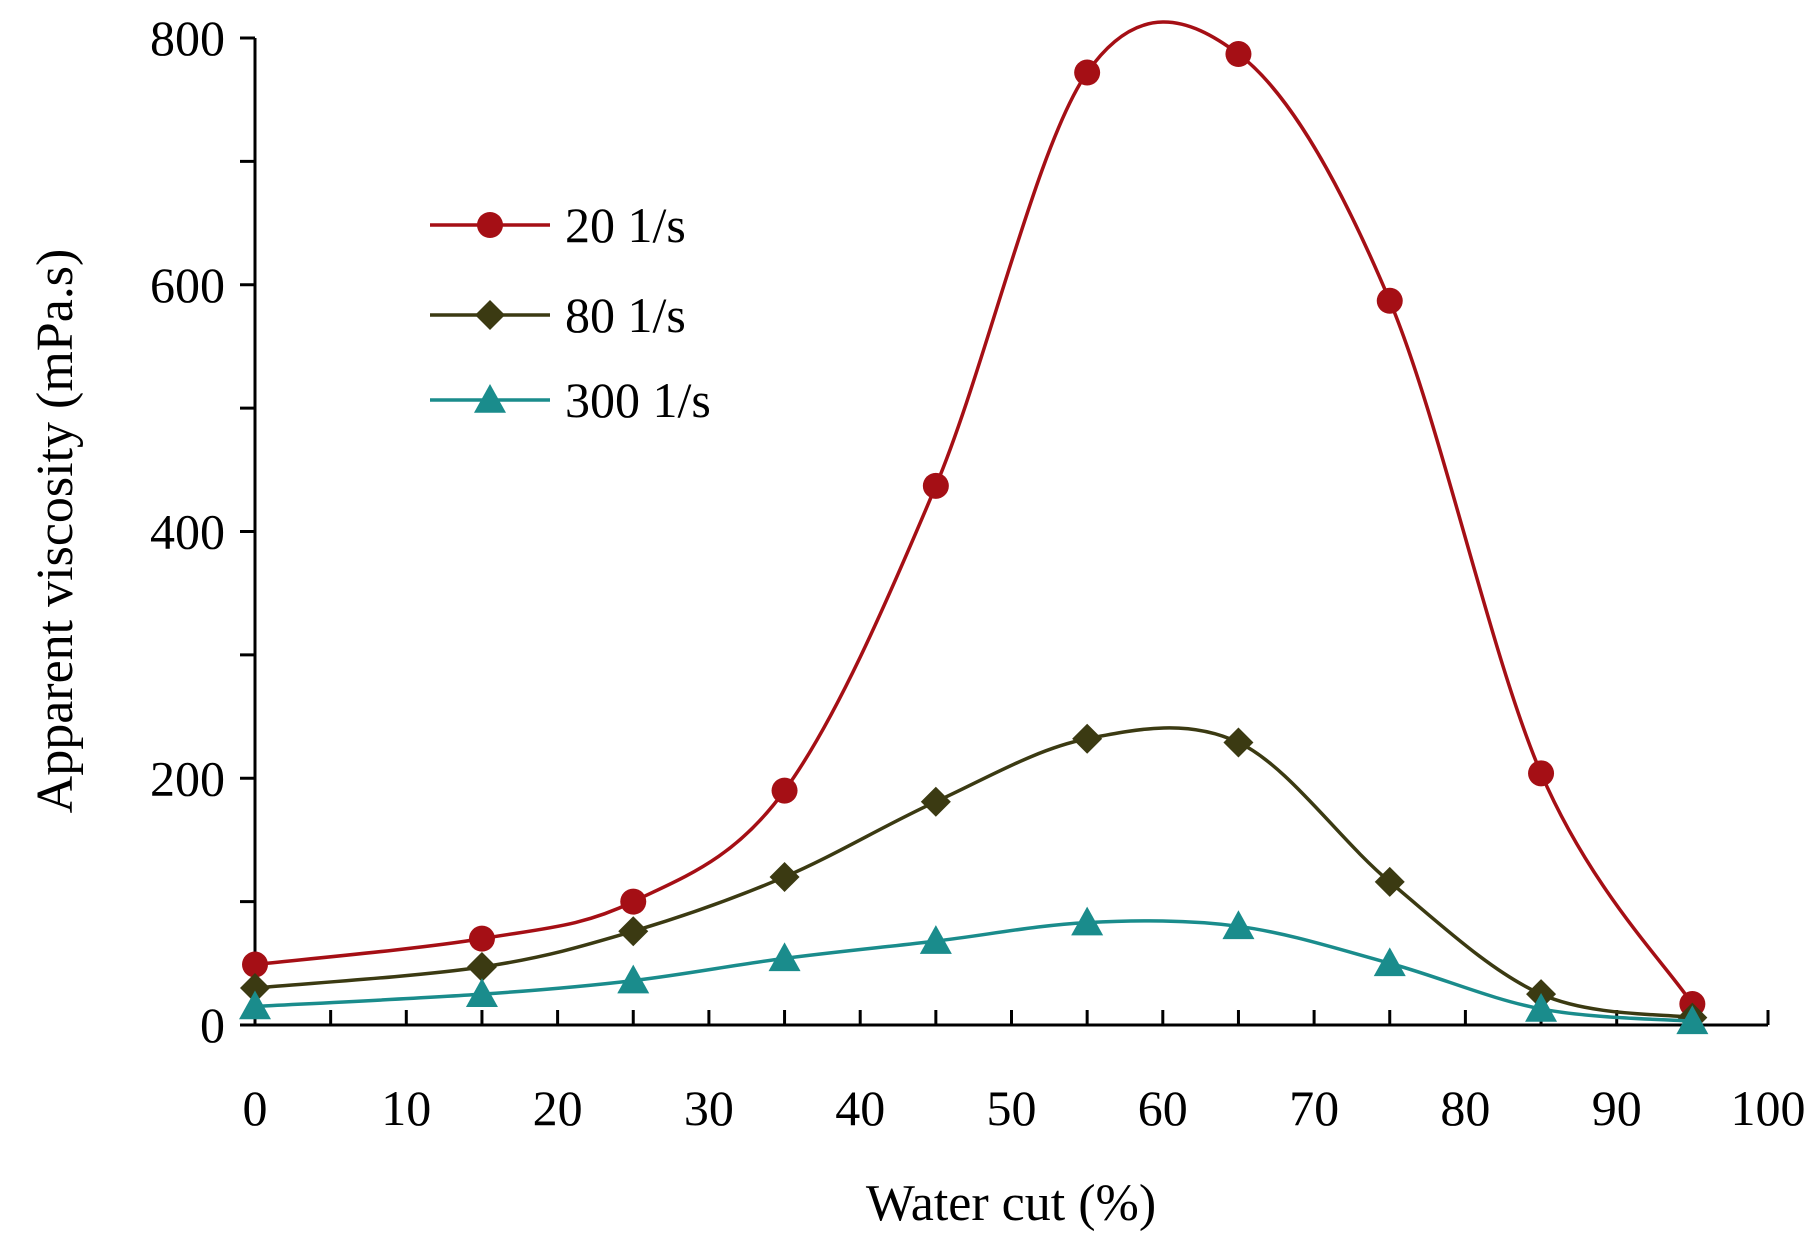 The height and width of the screenshot is (1247, 1816). Describe the element at coordinates (187, 532) in the screenshot. I see `y-tick-label: 400` at that location.